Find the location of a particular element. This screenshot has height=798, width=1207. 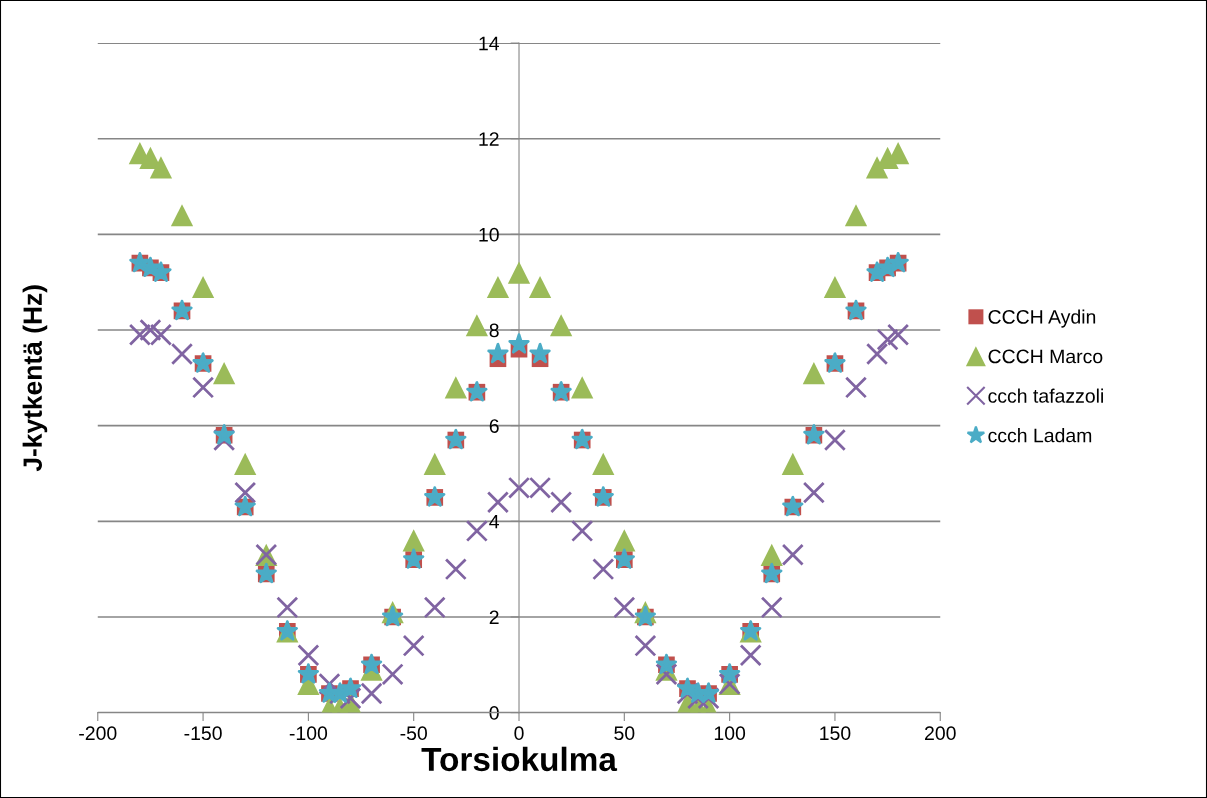

x-tick-label: 200 is located at coordinates (940, 733).